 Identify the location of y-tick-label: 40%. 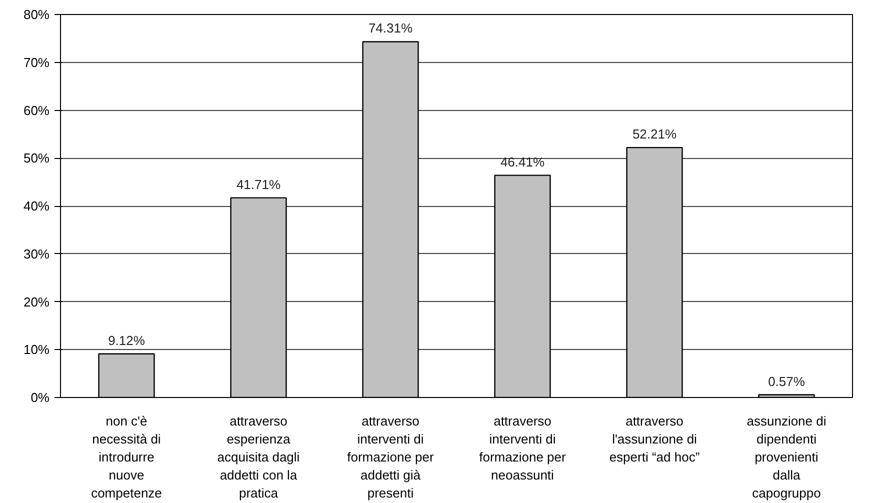
(36, 206).